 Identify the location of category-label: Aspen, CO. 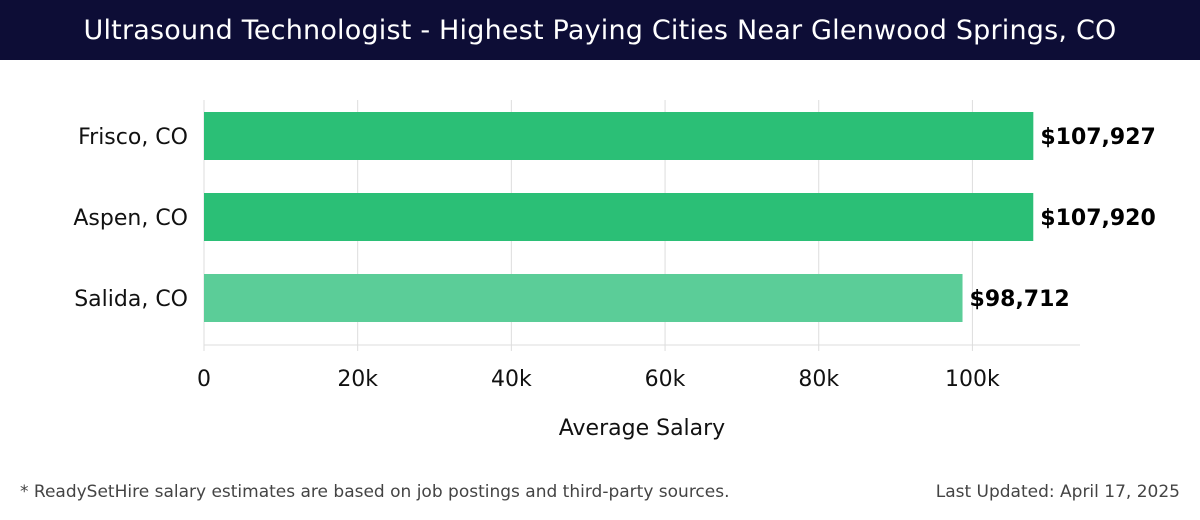
(130, 218).